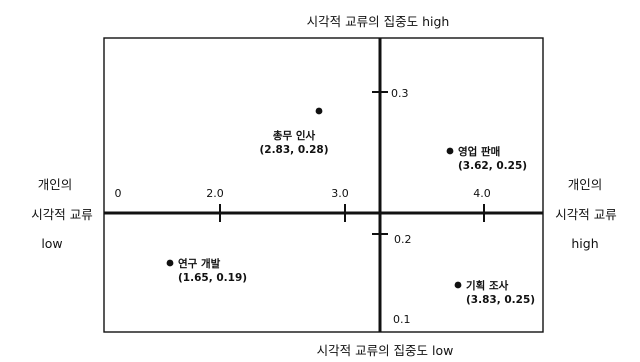 Image resolution: width=640 pixels, height=362 pixels. Describe the element at coordinates (378, 21) in the screenshot. I see `title-top: 시각적 교류의 집중도 high` at that location.